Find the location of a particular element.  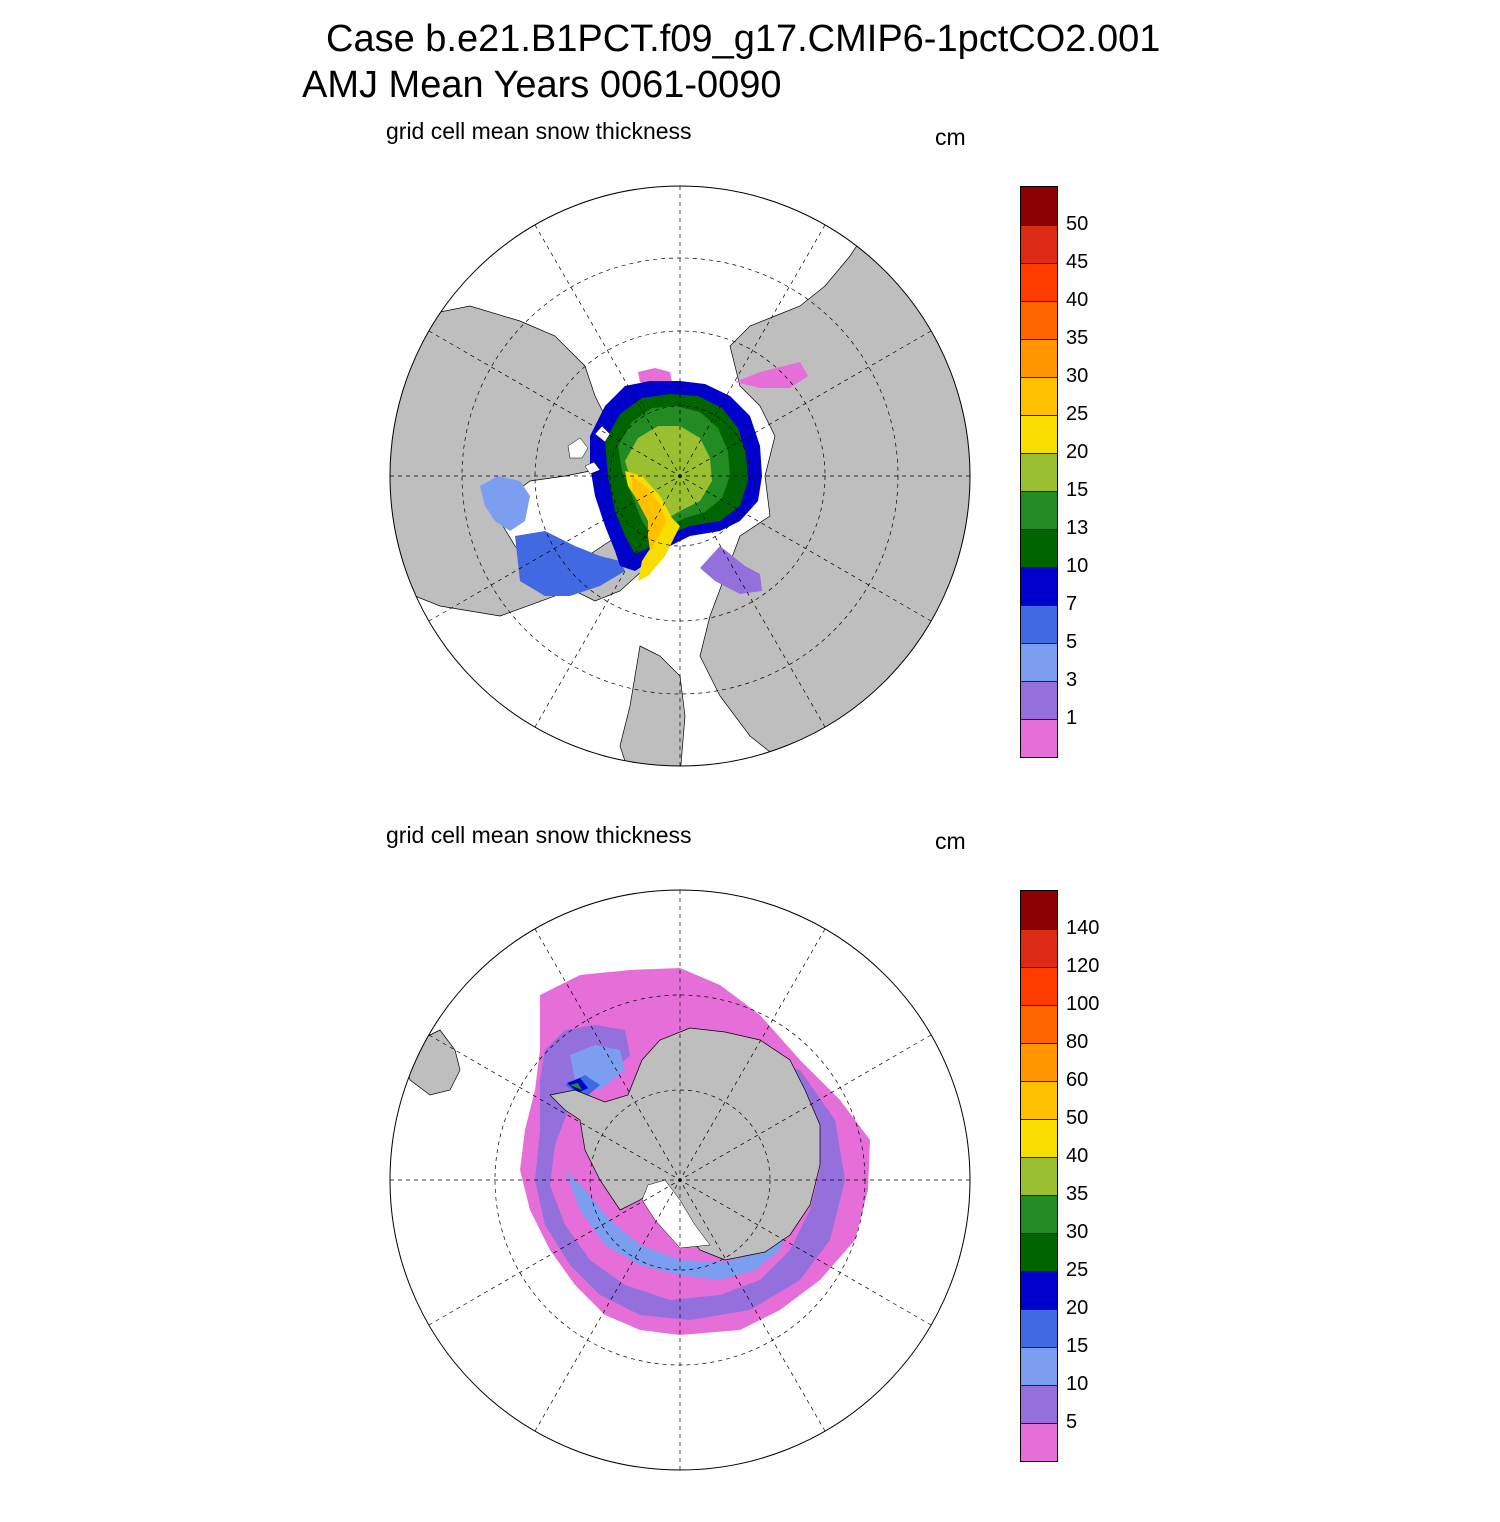

north-snow-contour-1cm-bering is located at coordinates (771, 375).